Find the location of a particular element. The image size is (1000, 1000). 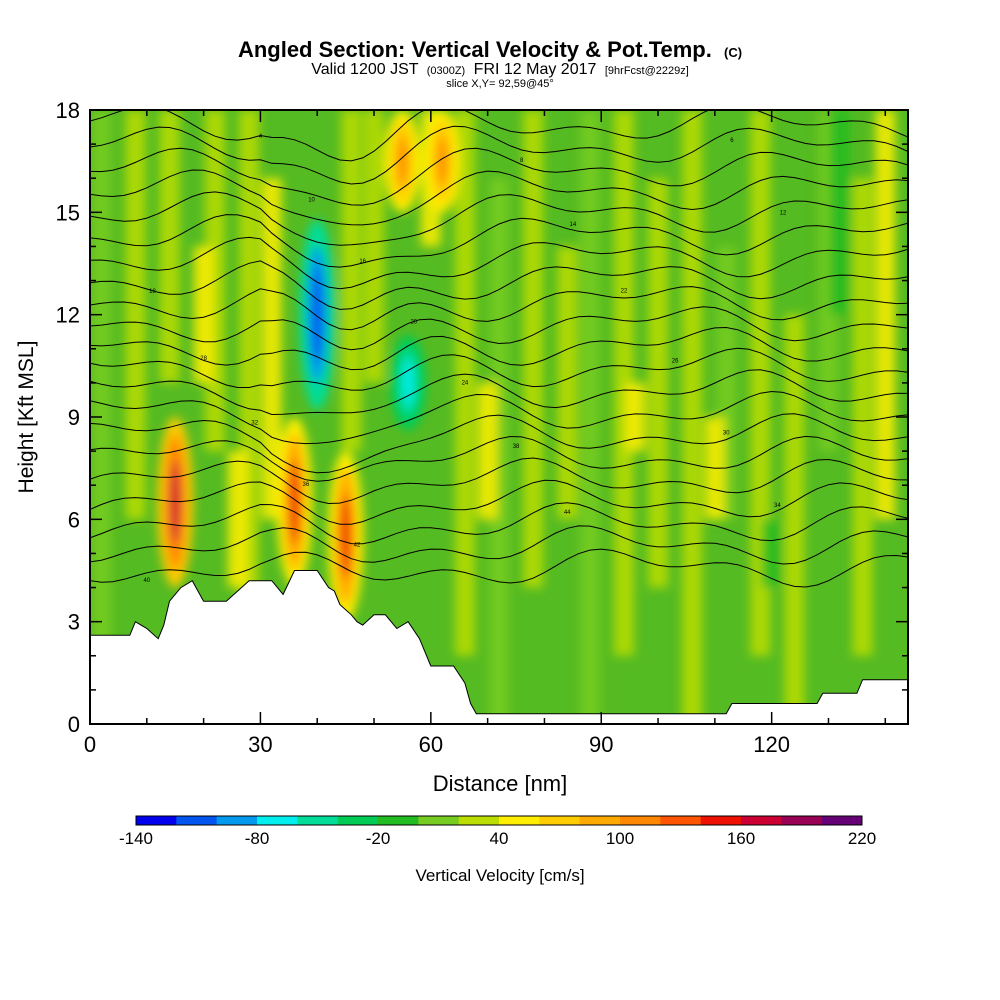

colorbar-label: Vertical Velocity [cm/s] is located at coordinates (499, 875).